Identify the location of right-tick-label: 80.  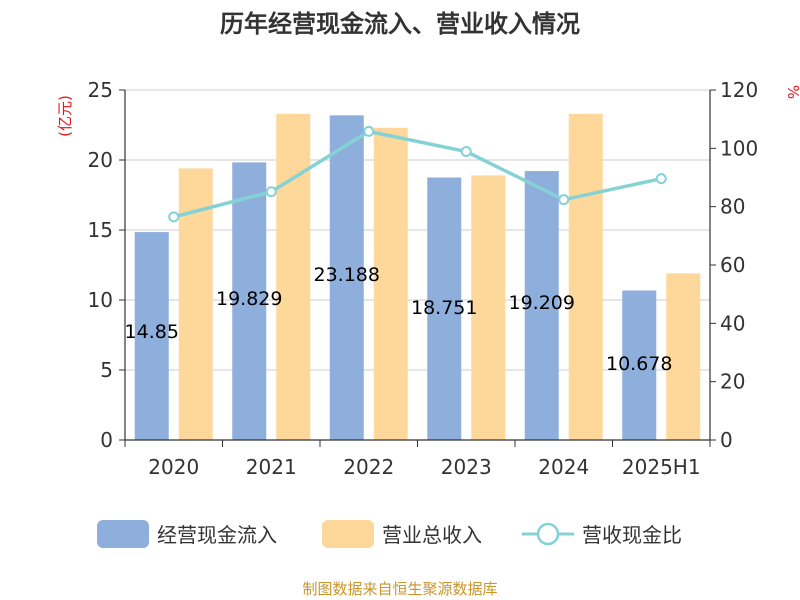
(732, 207).